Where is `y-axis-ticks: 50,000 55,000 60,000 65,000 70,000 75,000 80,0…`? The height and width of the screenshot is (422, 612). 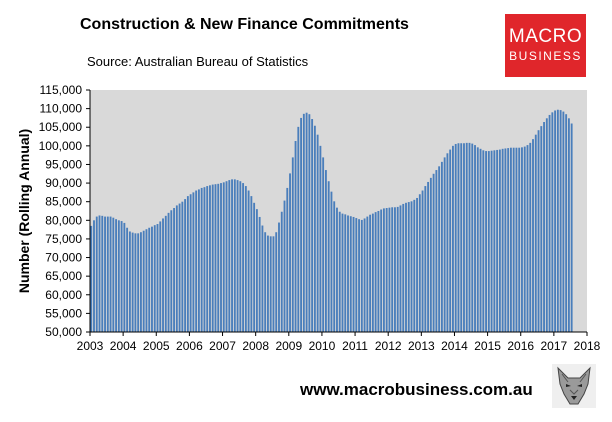 y-axis-ticks: 50,000 55,000 60,000 65,000 70,000 75,000 80,0… is located at coordinates (64, 211).